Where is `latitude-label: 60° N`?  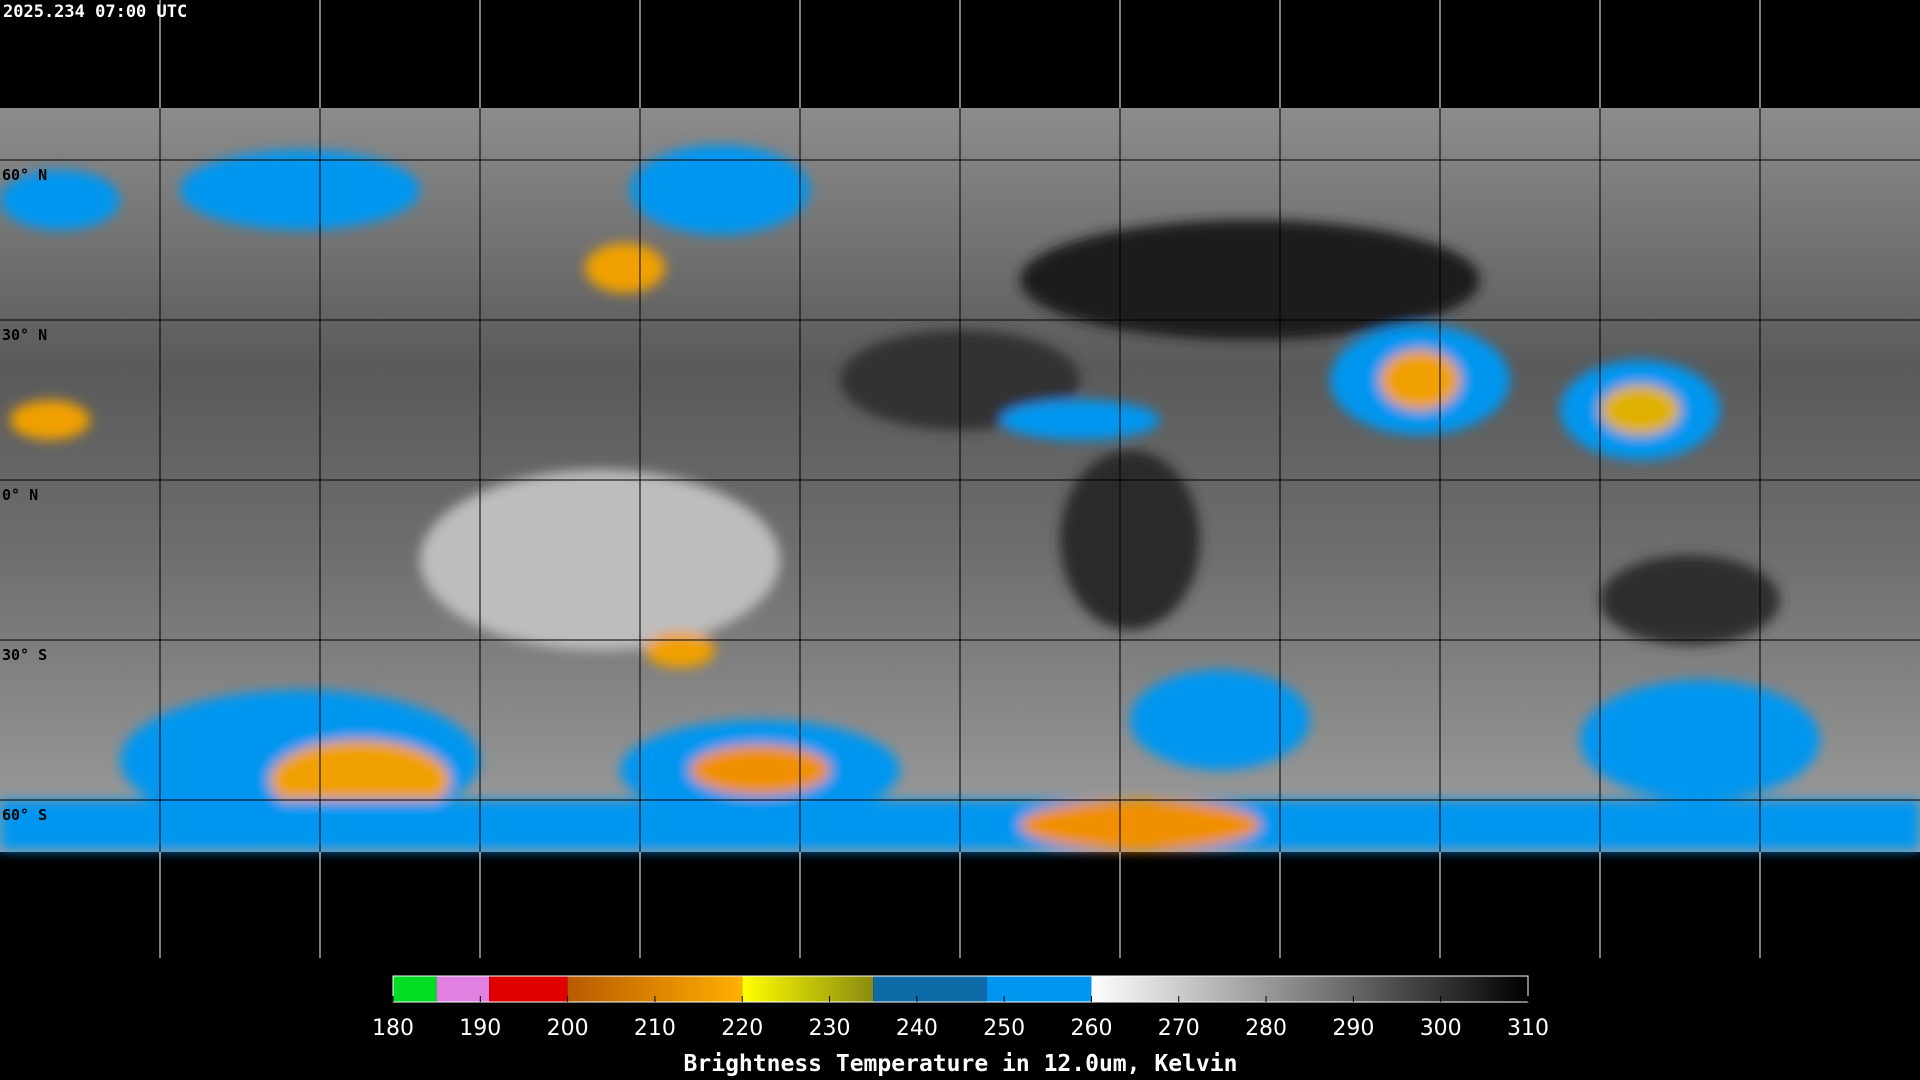
latitude-label: 60° N is located at coordinates (24, 175).